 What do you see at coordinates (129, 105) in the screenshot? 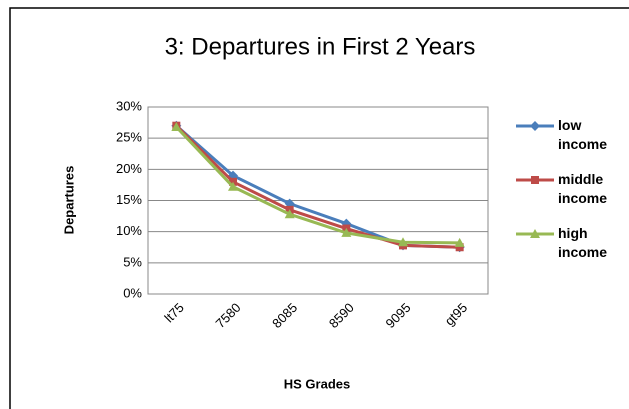
I see `y-tick-label: 30%` at bounding box center [129, 105].